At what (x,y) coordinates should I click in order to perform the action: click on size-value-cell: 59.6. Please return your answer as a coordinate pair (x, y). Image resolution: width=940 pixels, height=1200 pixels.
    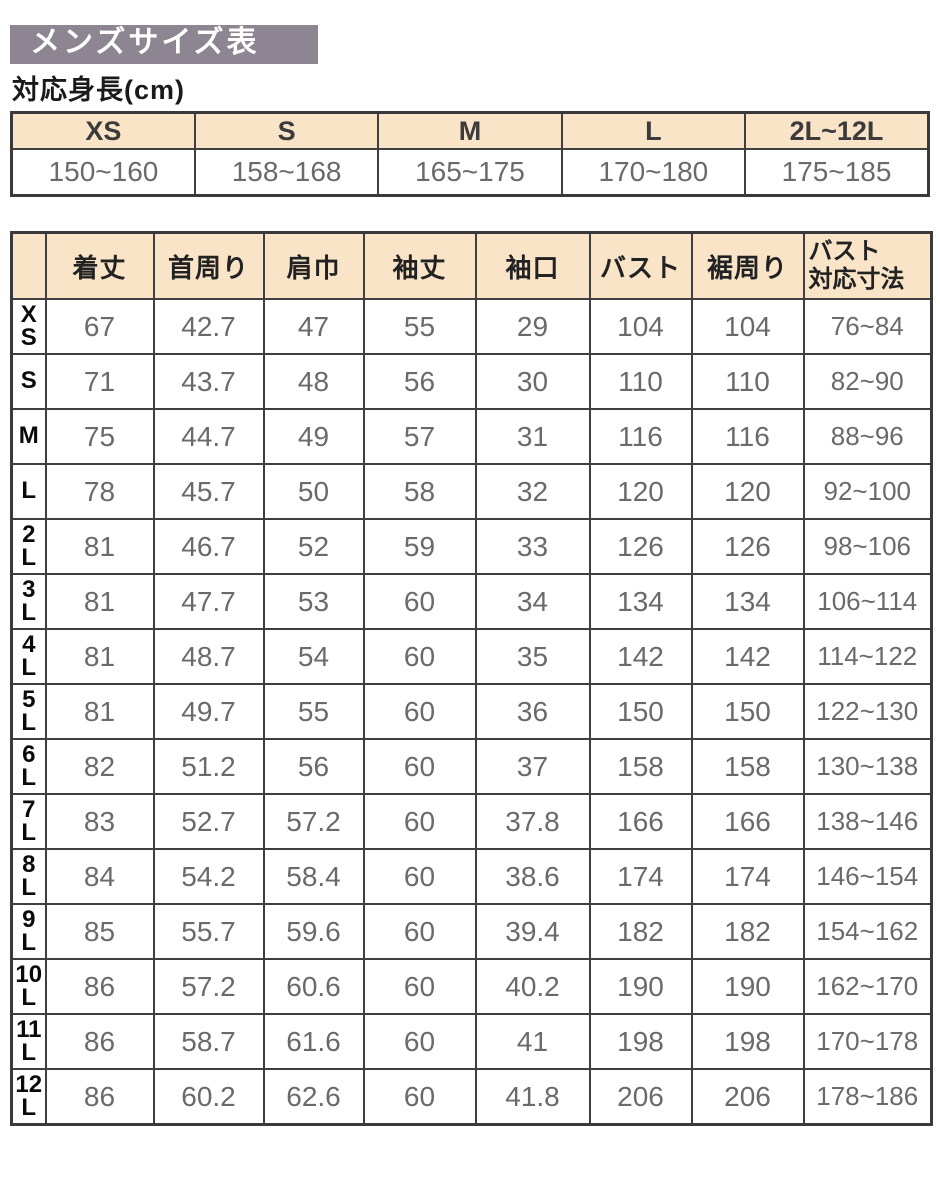
    Looking at the image, I should click on (313, 931).